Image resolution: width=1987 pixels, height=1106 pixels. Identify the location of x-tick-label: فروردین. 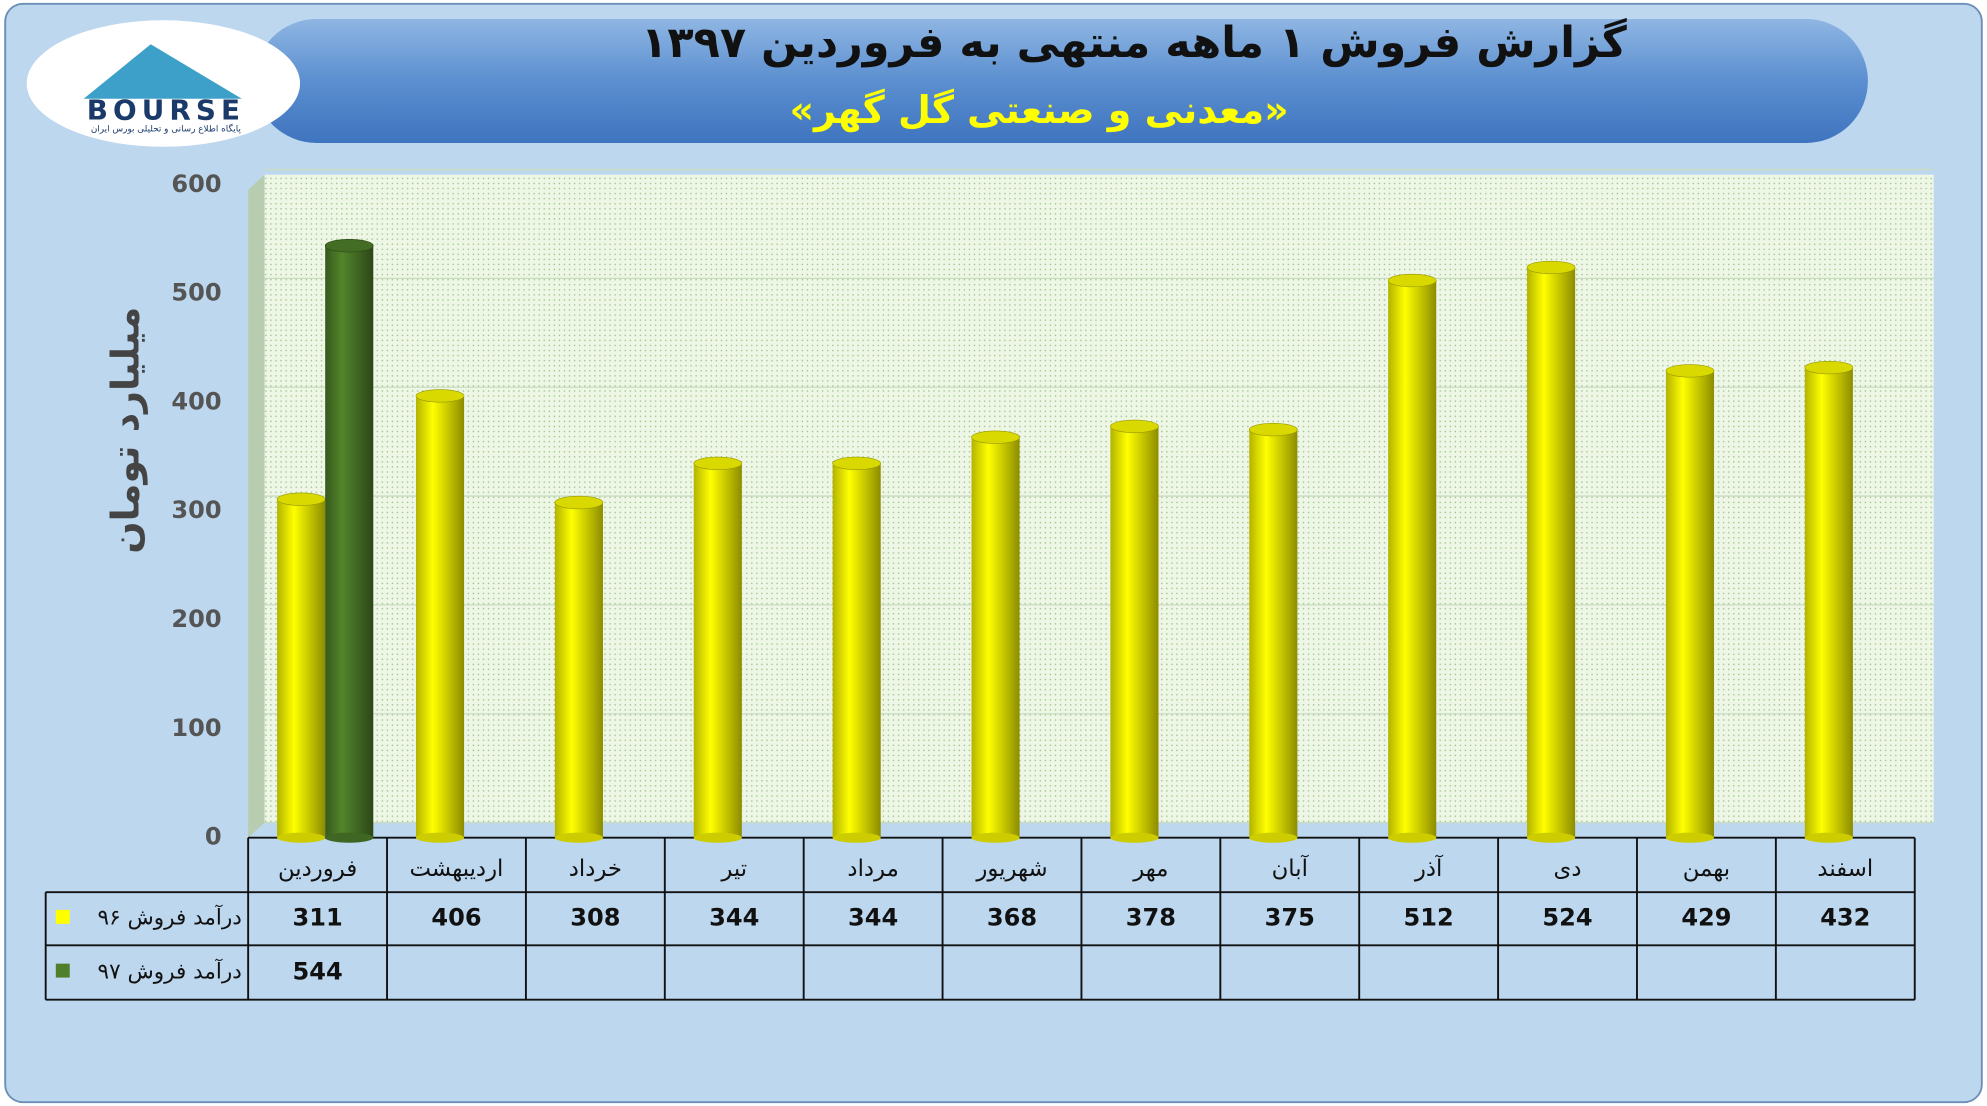
(317, 869).